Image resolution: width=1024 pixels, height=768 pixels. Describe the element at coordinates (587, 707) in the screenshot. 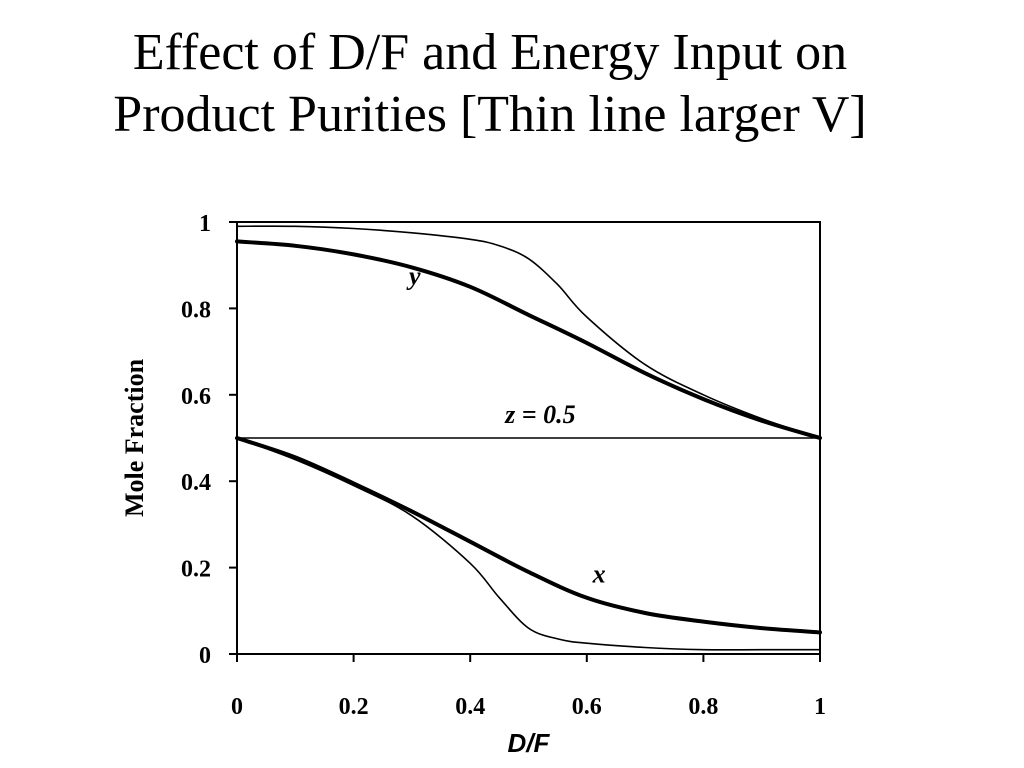

I see `x-tick-label: 0.6` at that location.